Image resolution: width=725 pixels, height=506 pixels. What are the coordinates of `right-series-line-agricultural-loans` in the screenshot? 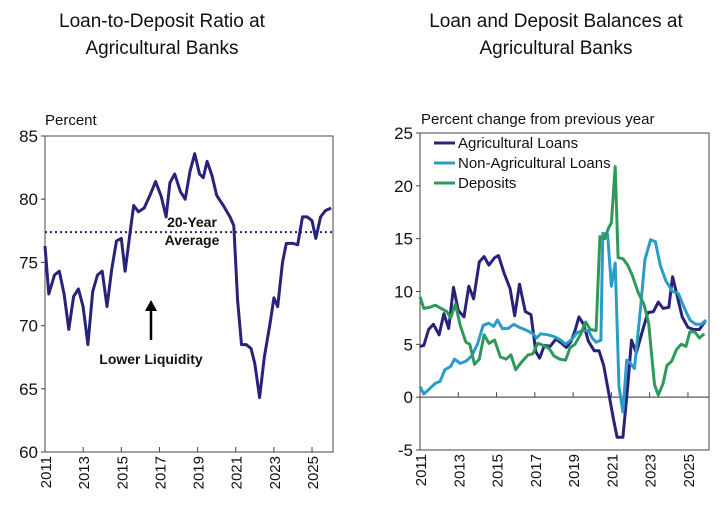 It's located at (563, 346).